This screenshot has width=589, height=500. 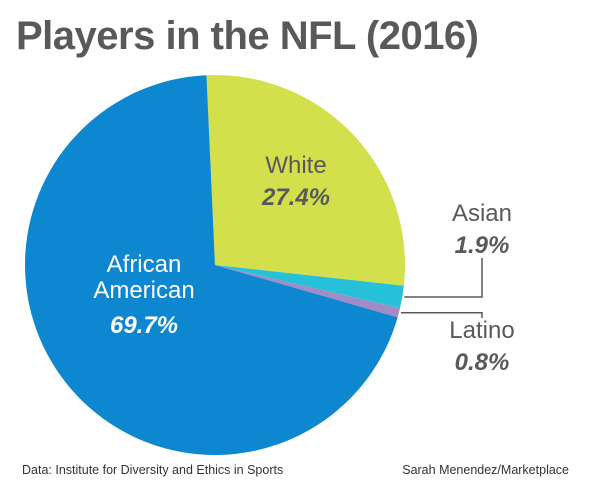 I want to click on slice-value-asian: 1.9%, so click(x=482, y=245).